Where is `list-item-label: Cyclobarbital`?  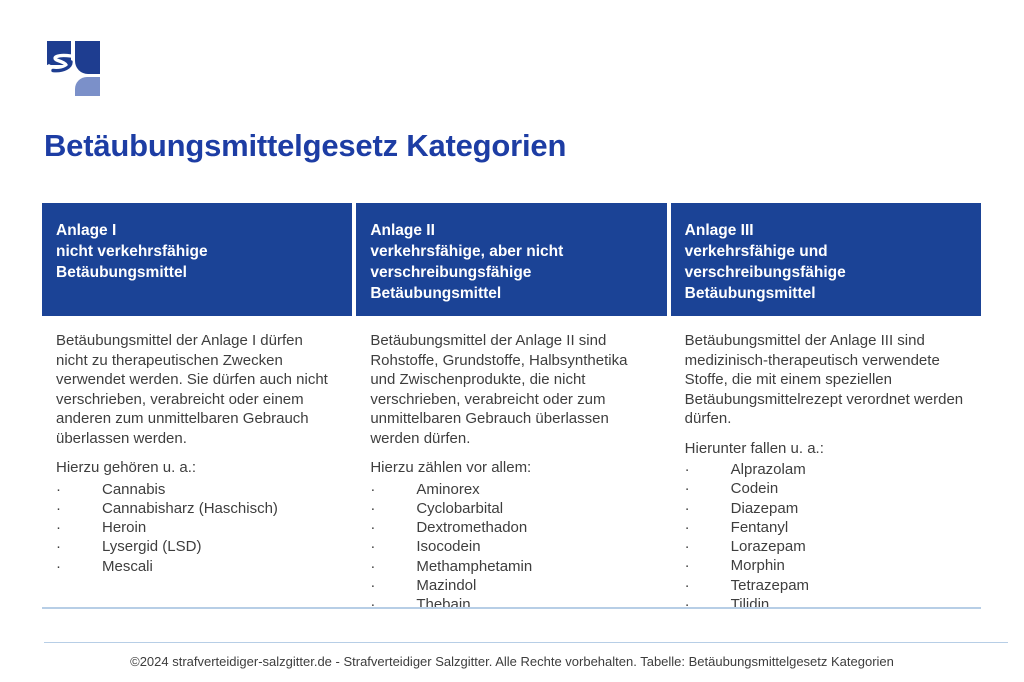
list-item-label: Cyclobarbital is located at coordinates (460, 508).